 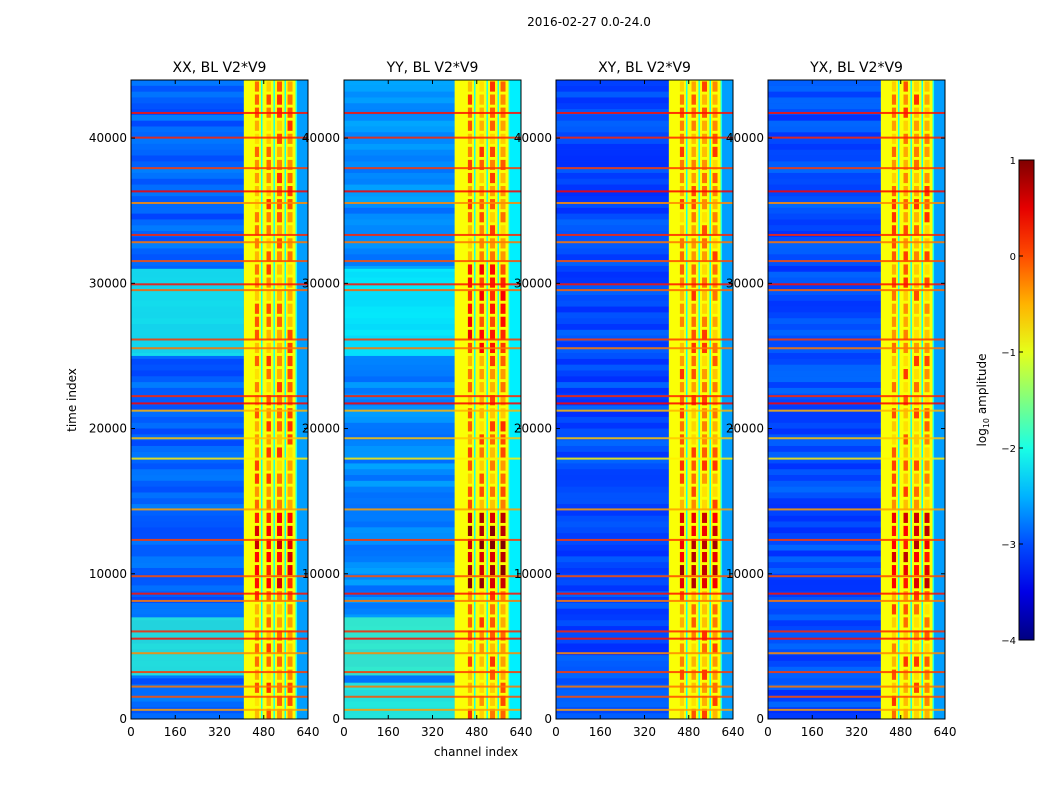 What do you see at coordinates (108, 138) in the screenshot?
I see `y-tick-label: 40000` at bounding box center [108, 138].